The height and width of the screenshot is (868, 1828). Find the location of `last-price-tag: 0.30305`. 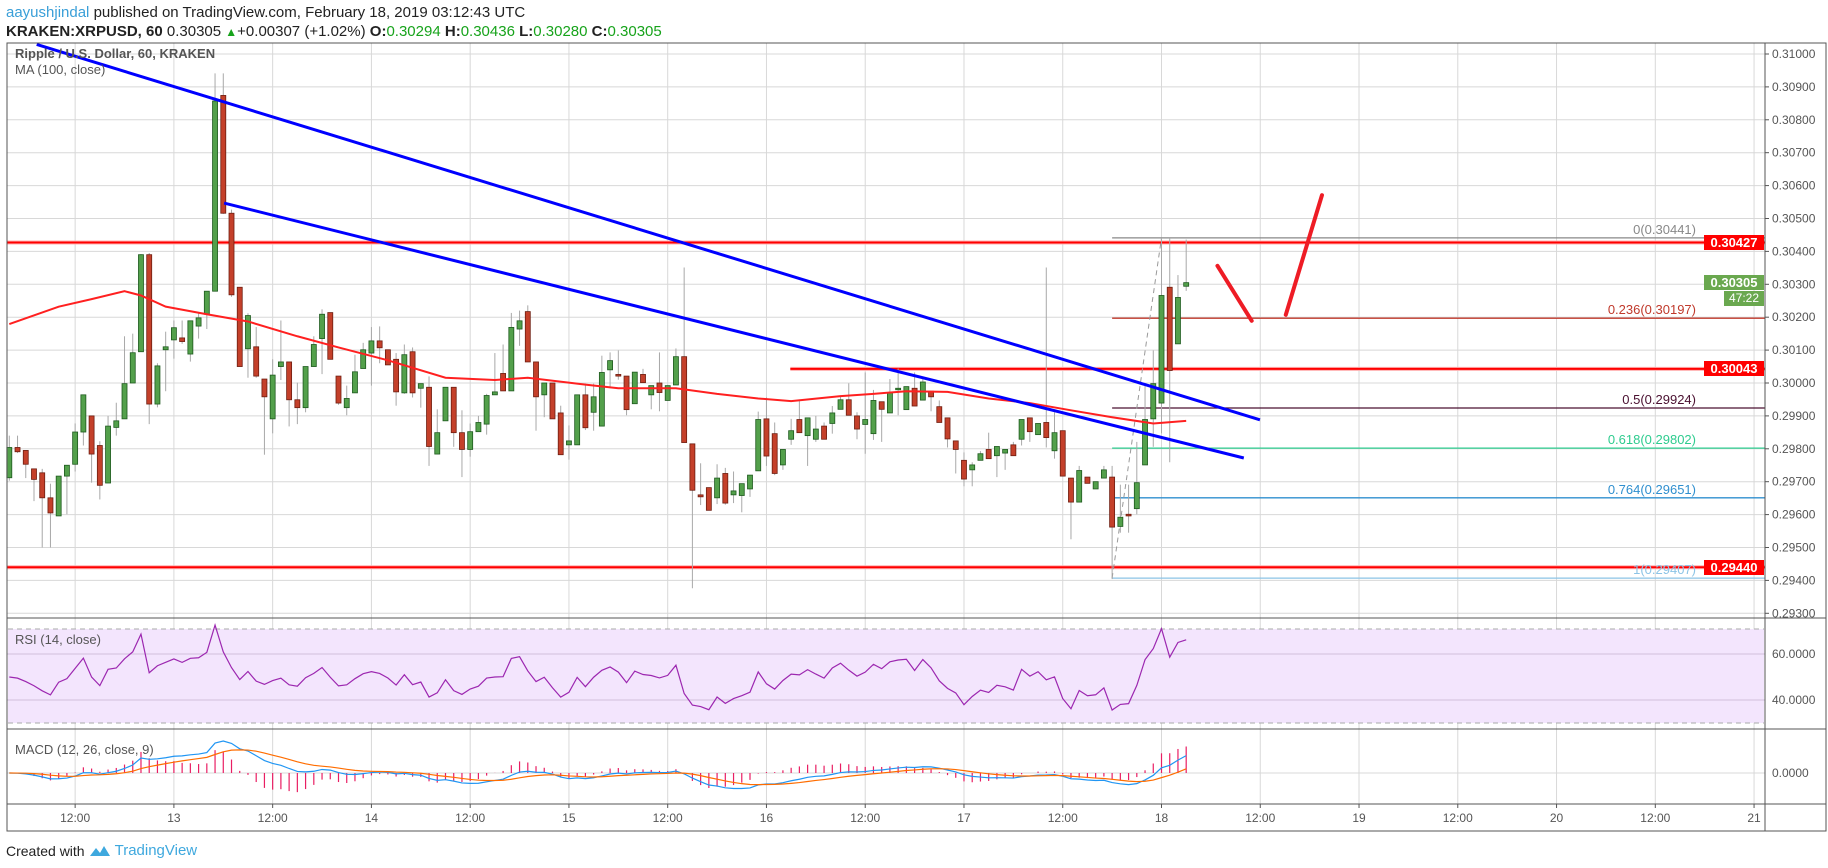

last-price-tag: 0.30305 is located at coordinates (1734, 283).